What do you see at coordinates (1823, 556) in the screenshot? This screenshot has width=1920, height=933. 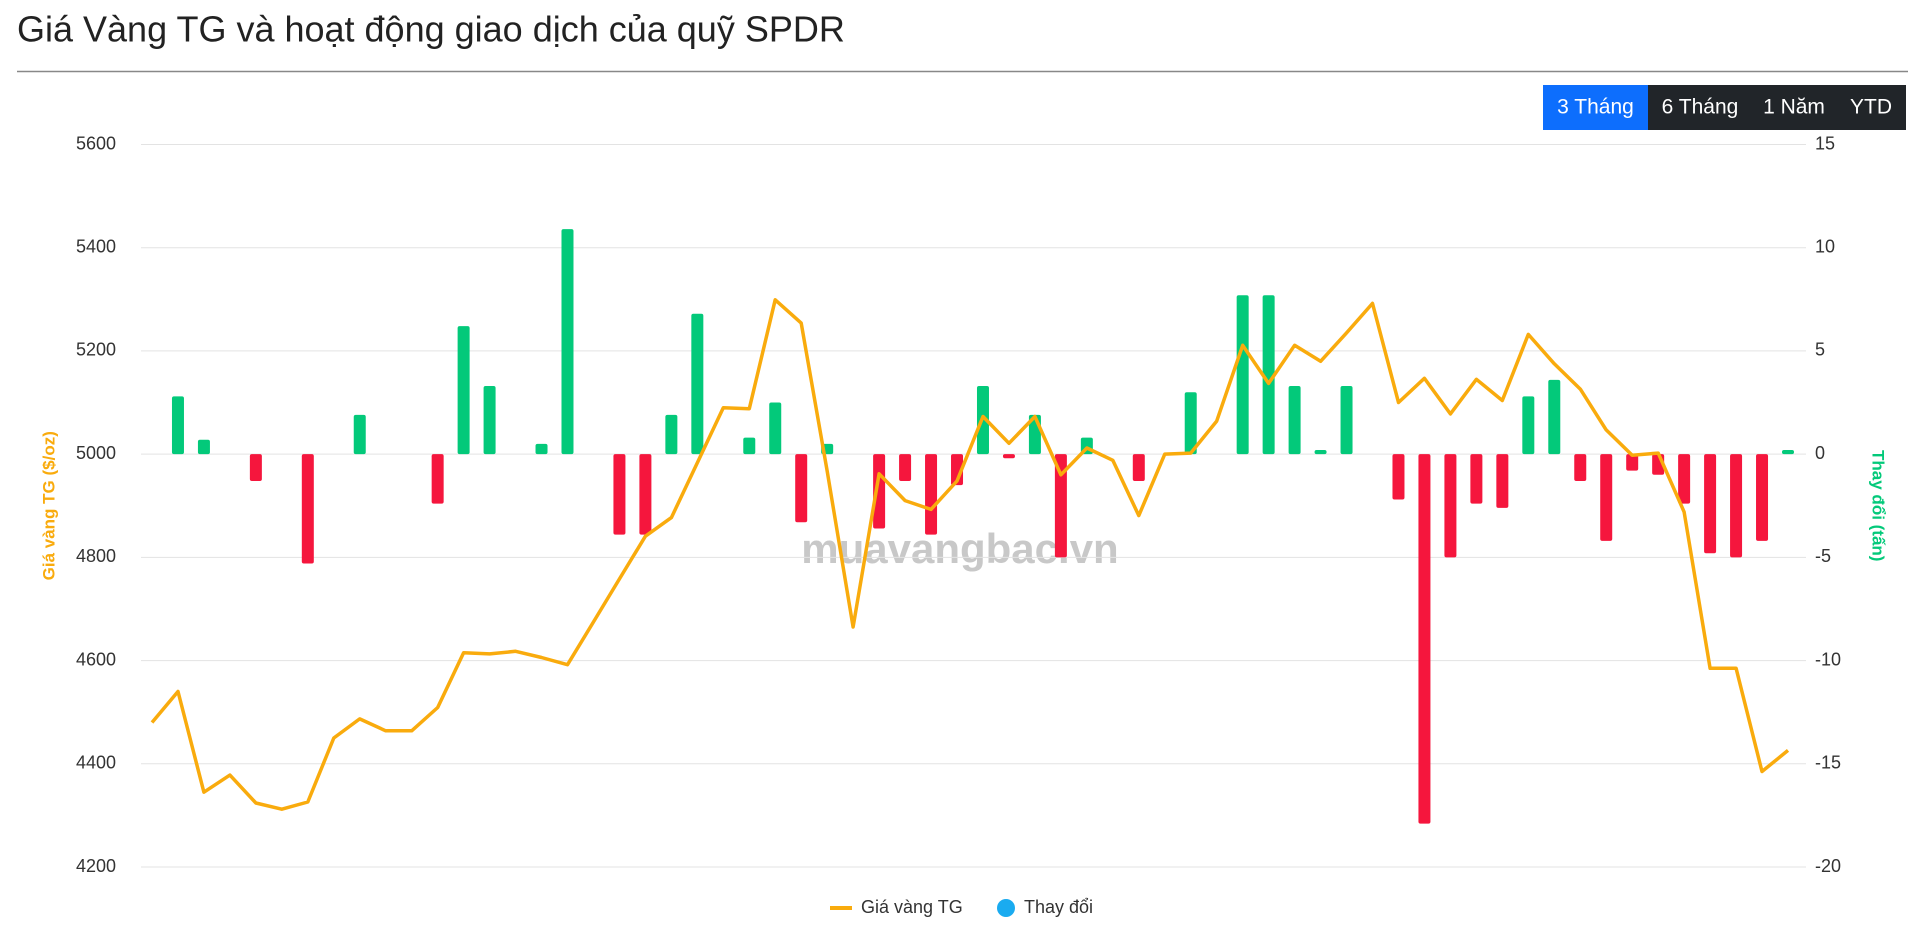 I see `y2-tick-label: -5` at bounding box center [1823, 556].